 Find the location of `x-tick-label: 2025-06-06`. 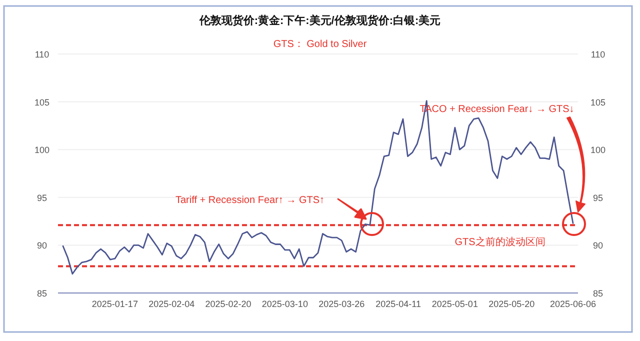

x-tick-label: 2025-06-06 is located at coordinates (573, 304).